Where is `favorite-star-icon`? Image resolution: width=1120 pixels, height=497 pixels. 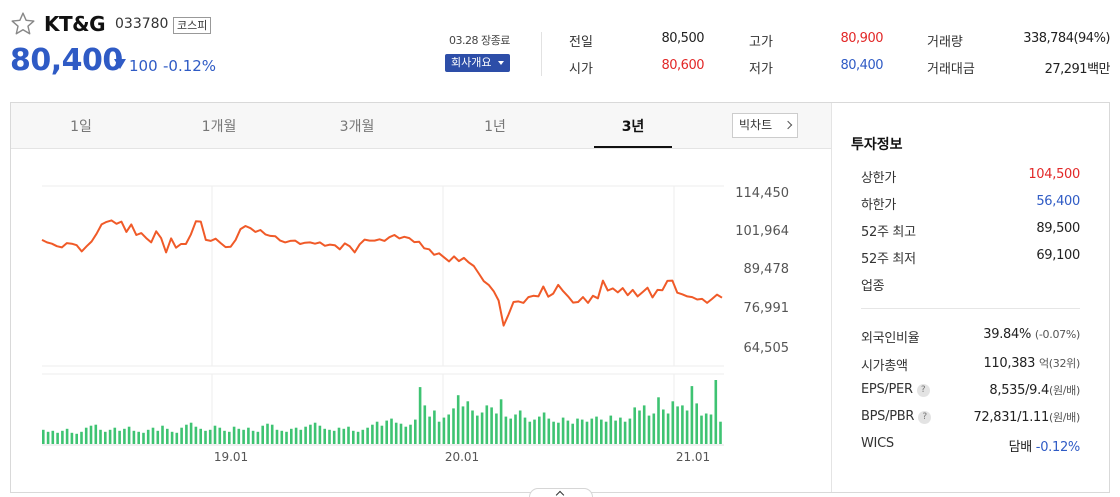 favorite-star-icon is located at coordinates (23, 24).